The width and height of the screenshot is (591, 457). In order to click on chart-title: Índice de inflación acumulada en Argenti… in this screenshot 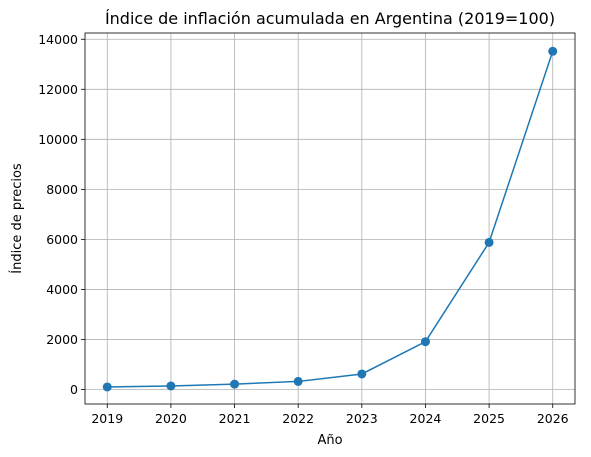, I will do `click(330, 18)`.